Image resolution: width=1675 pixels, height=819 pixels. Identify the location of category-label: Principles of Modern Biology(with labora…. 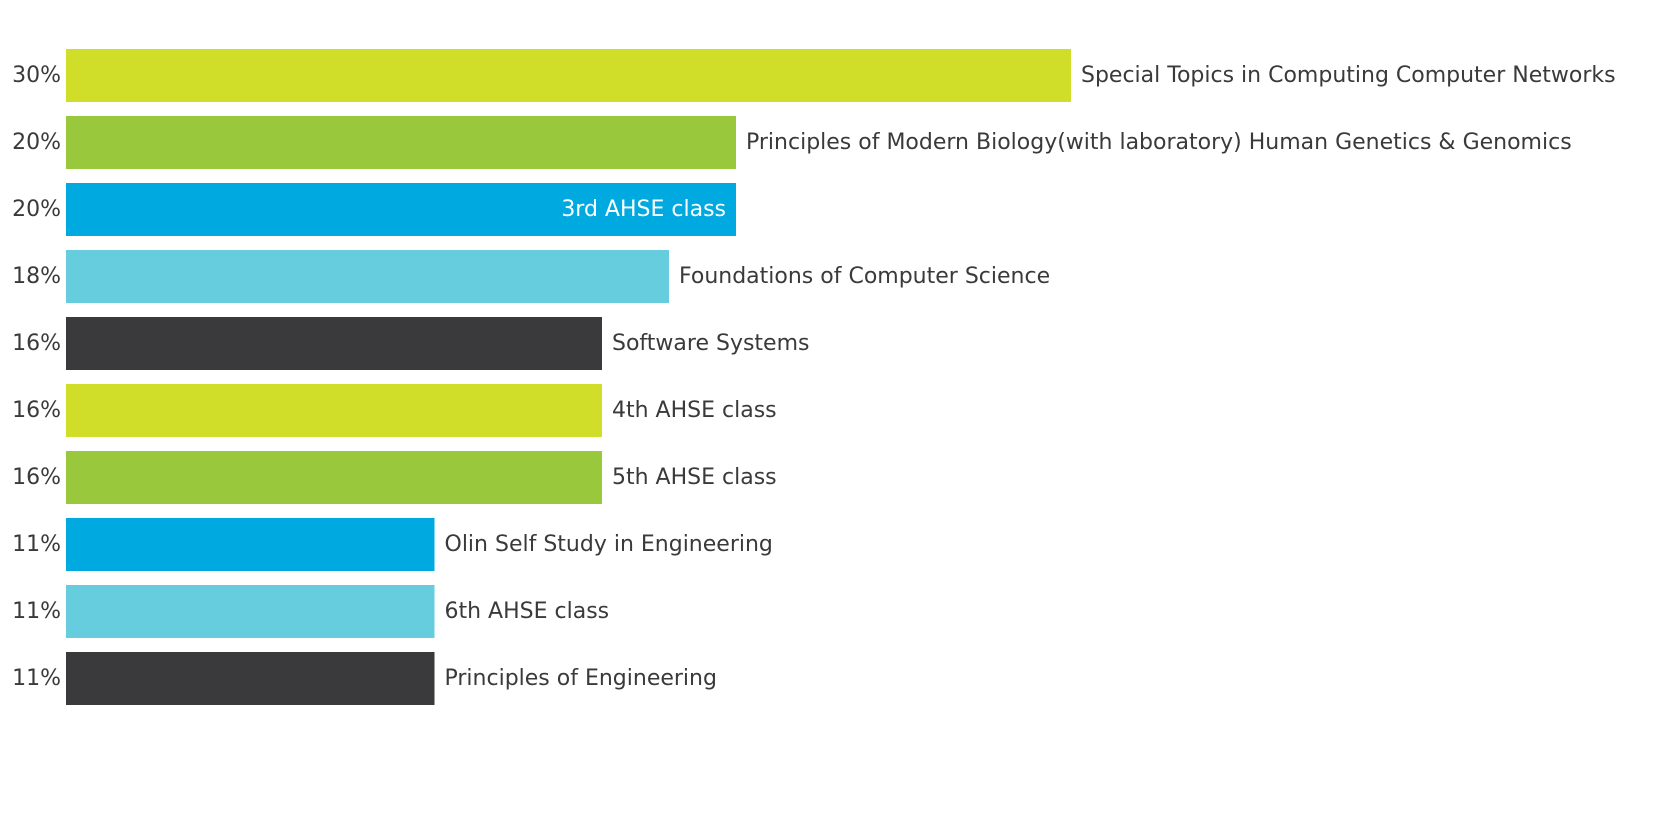
(1159, 142).